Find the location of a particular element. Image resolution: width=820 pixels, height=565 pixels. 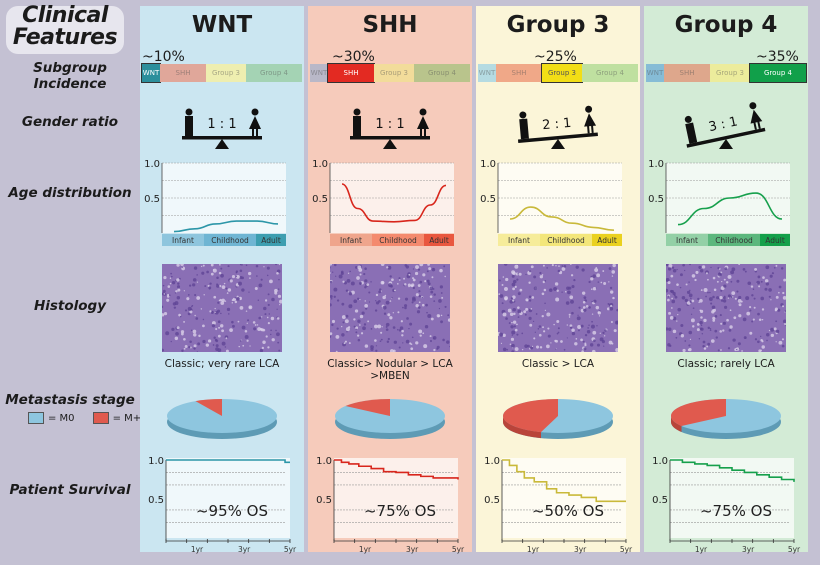

title-line-2: Features is located at coordinates (65, 37).